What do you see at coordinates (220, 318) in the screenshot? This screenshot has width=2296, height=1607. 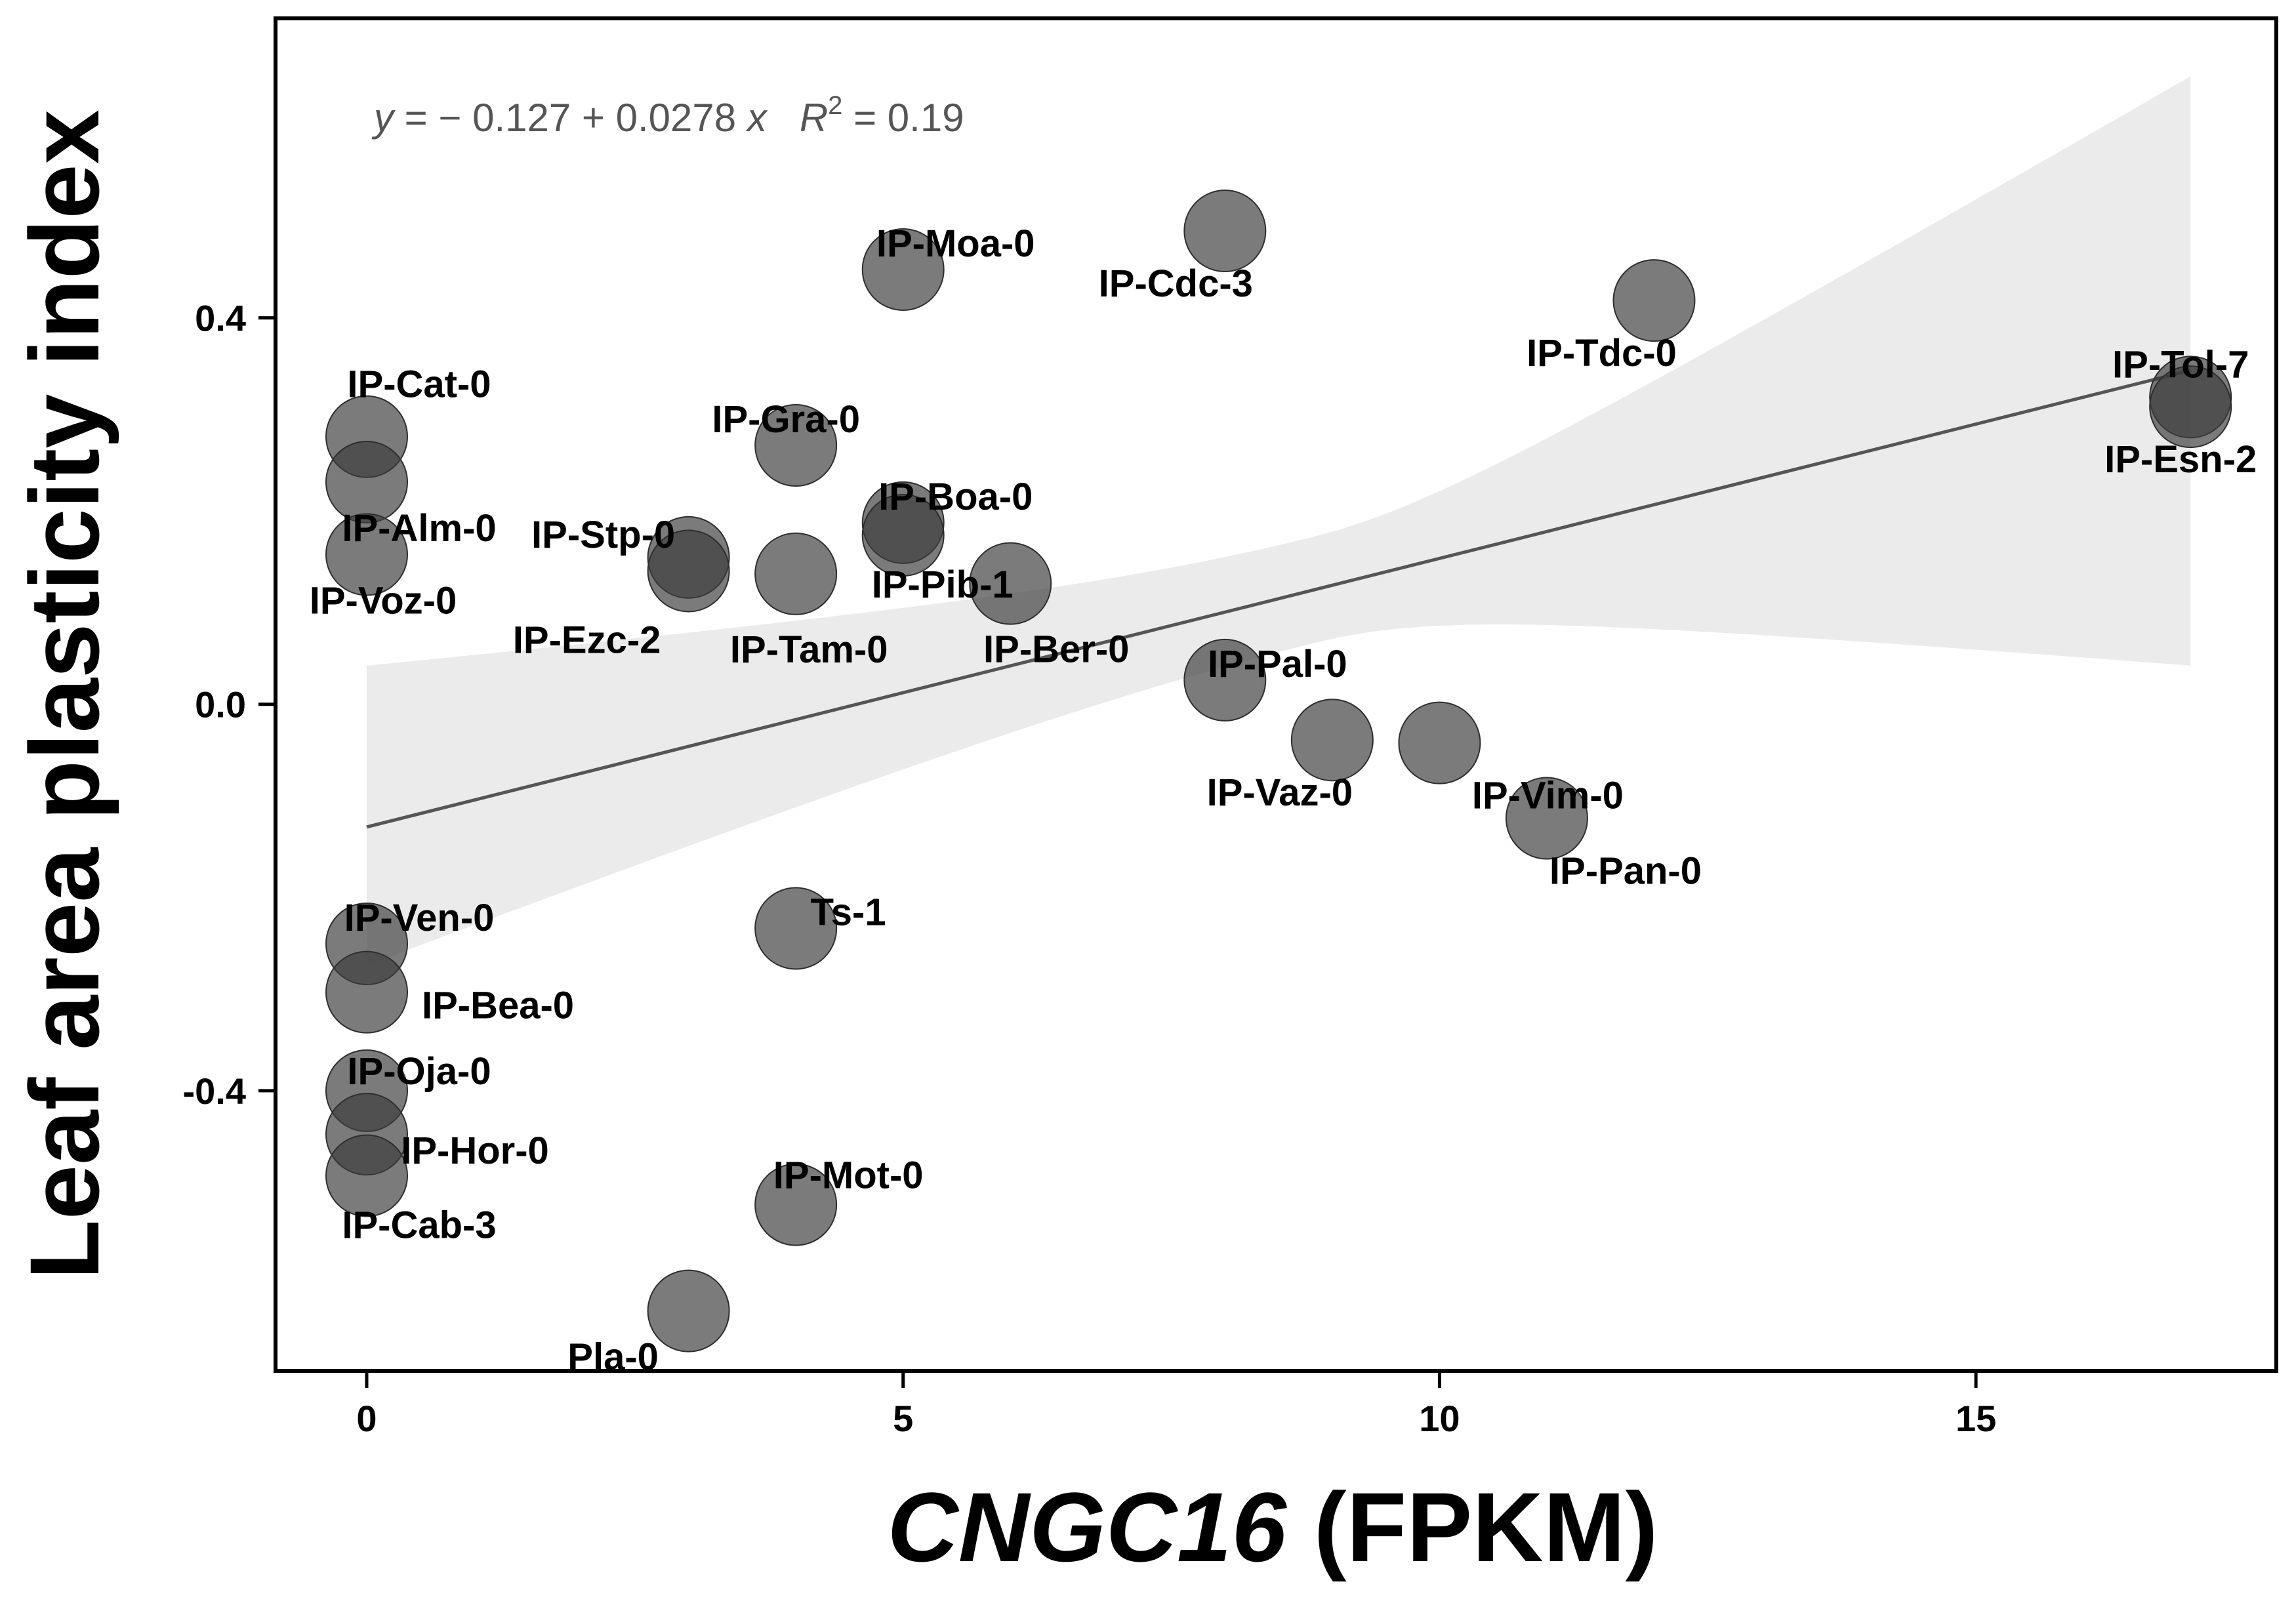 I see `y-tick-label: 0.4` at bounding box center [220, 318].